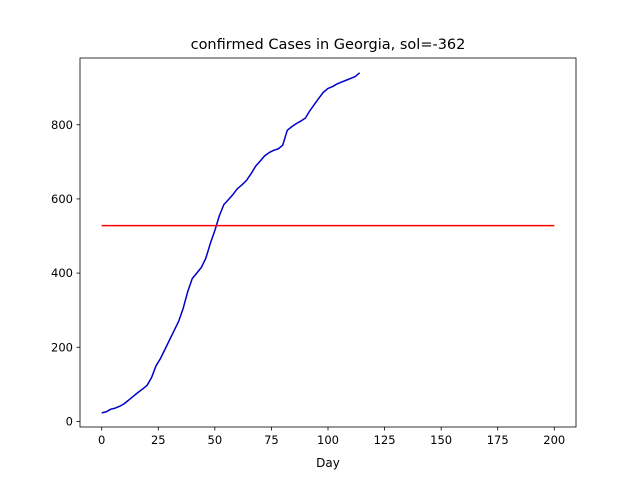 Image resolution: width=640 pixels, height=480 pixels. I want to click on x-tick-label: 150, so click(441, 440).